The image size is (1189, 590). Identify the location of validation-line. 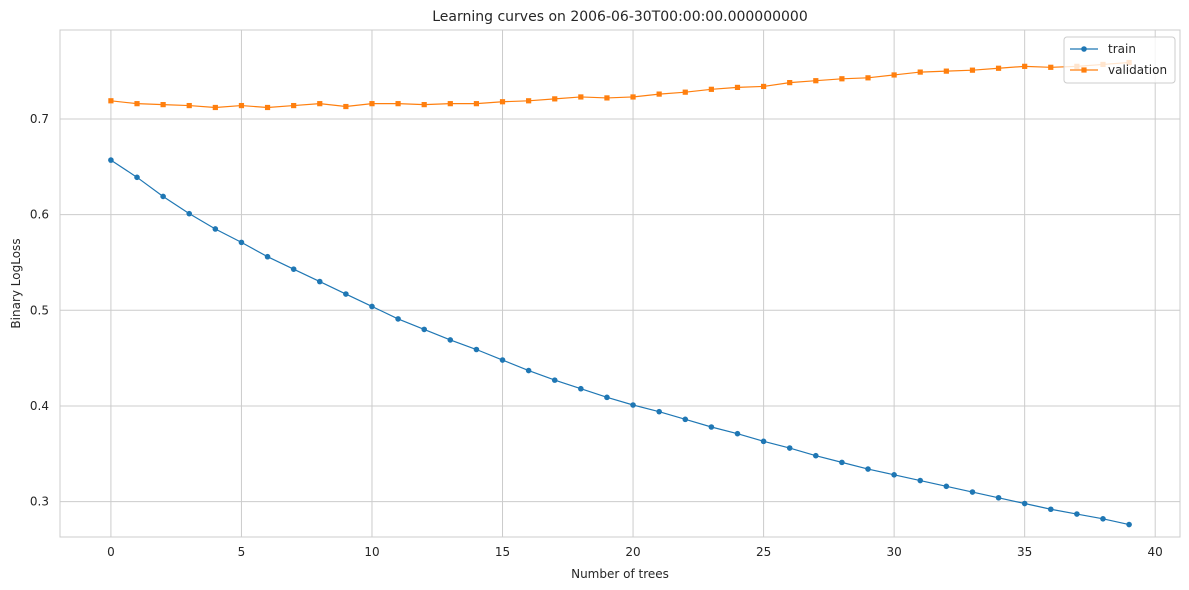
(620, 85).